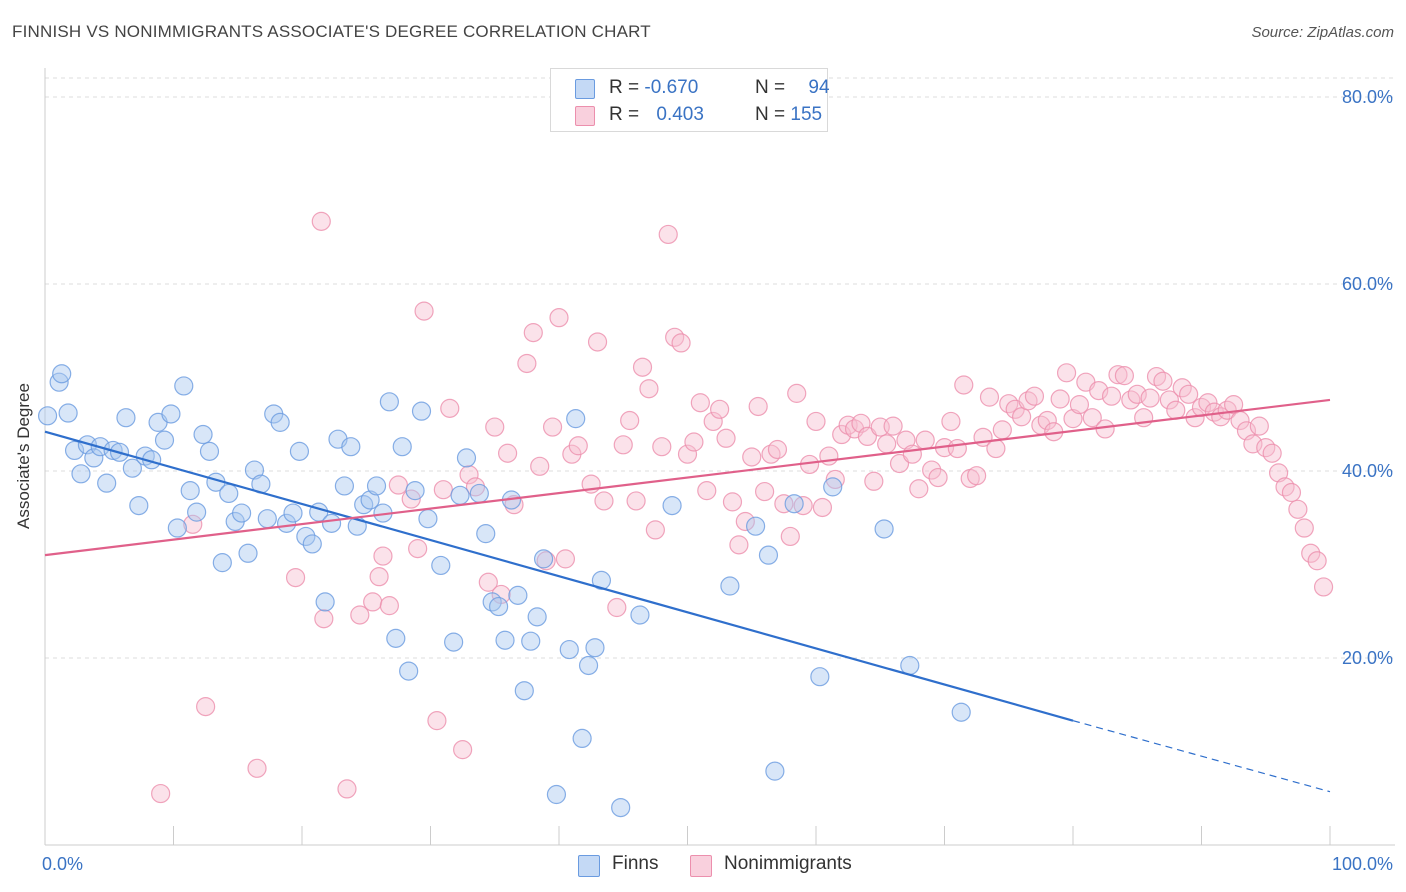 This screenshot has width=1406, height=892. I want to click on y-axis-label: Associate's Degree, so click(23, 456).